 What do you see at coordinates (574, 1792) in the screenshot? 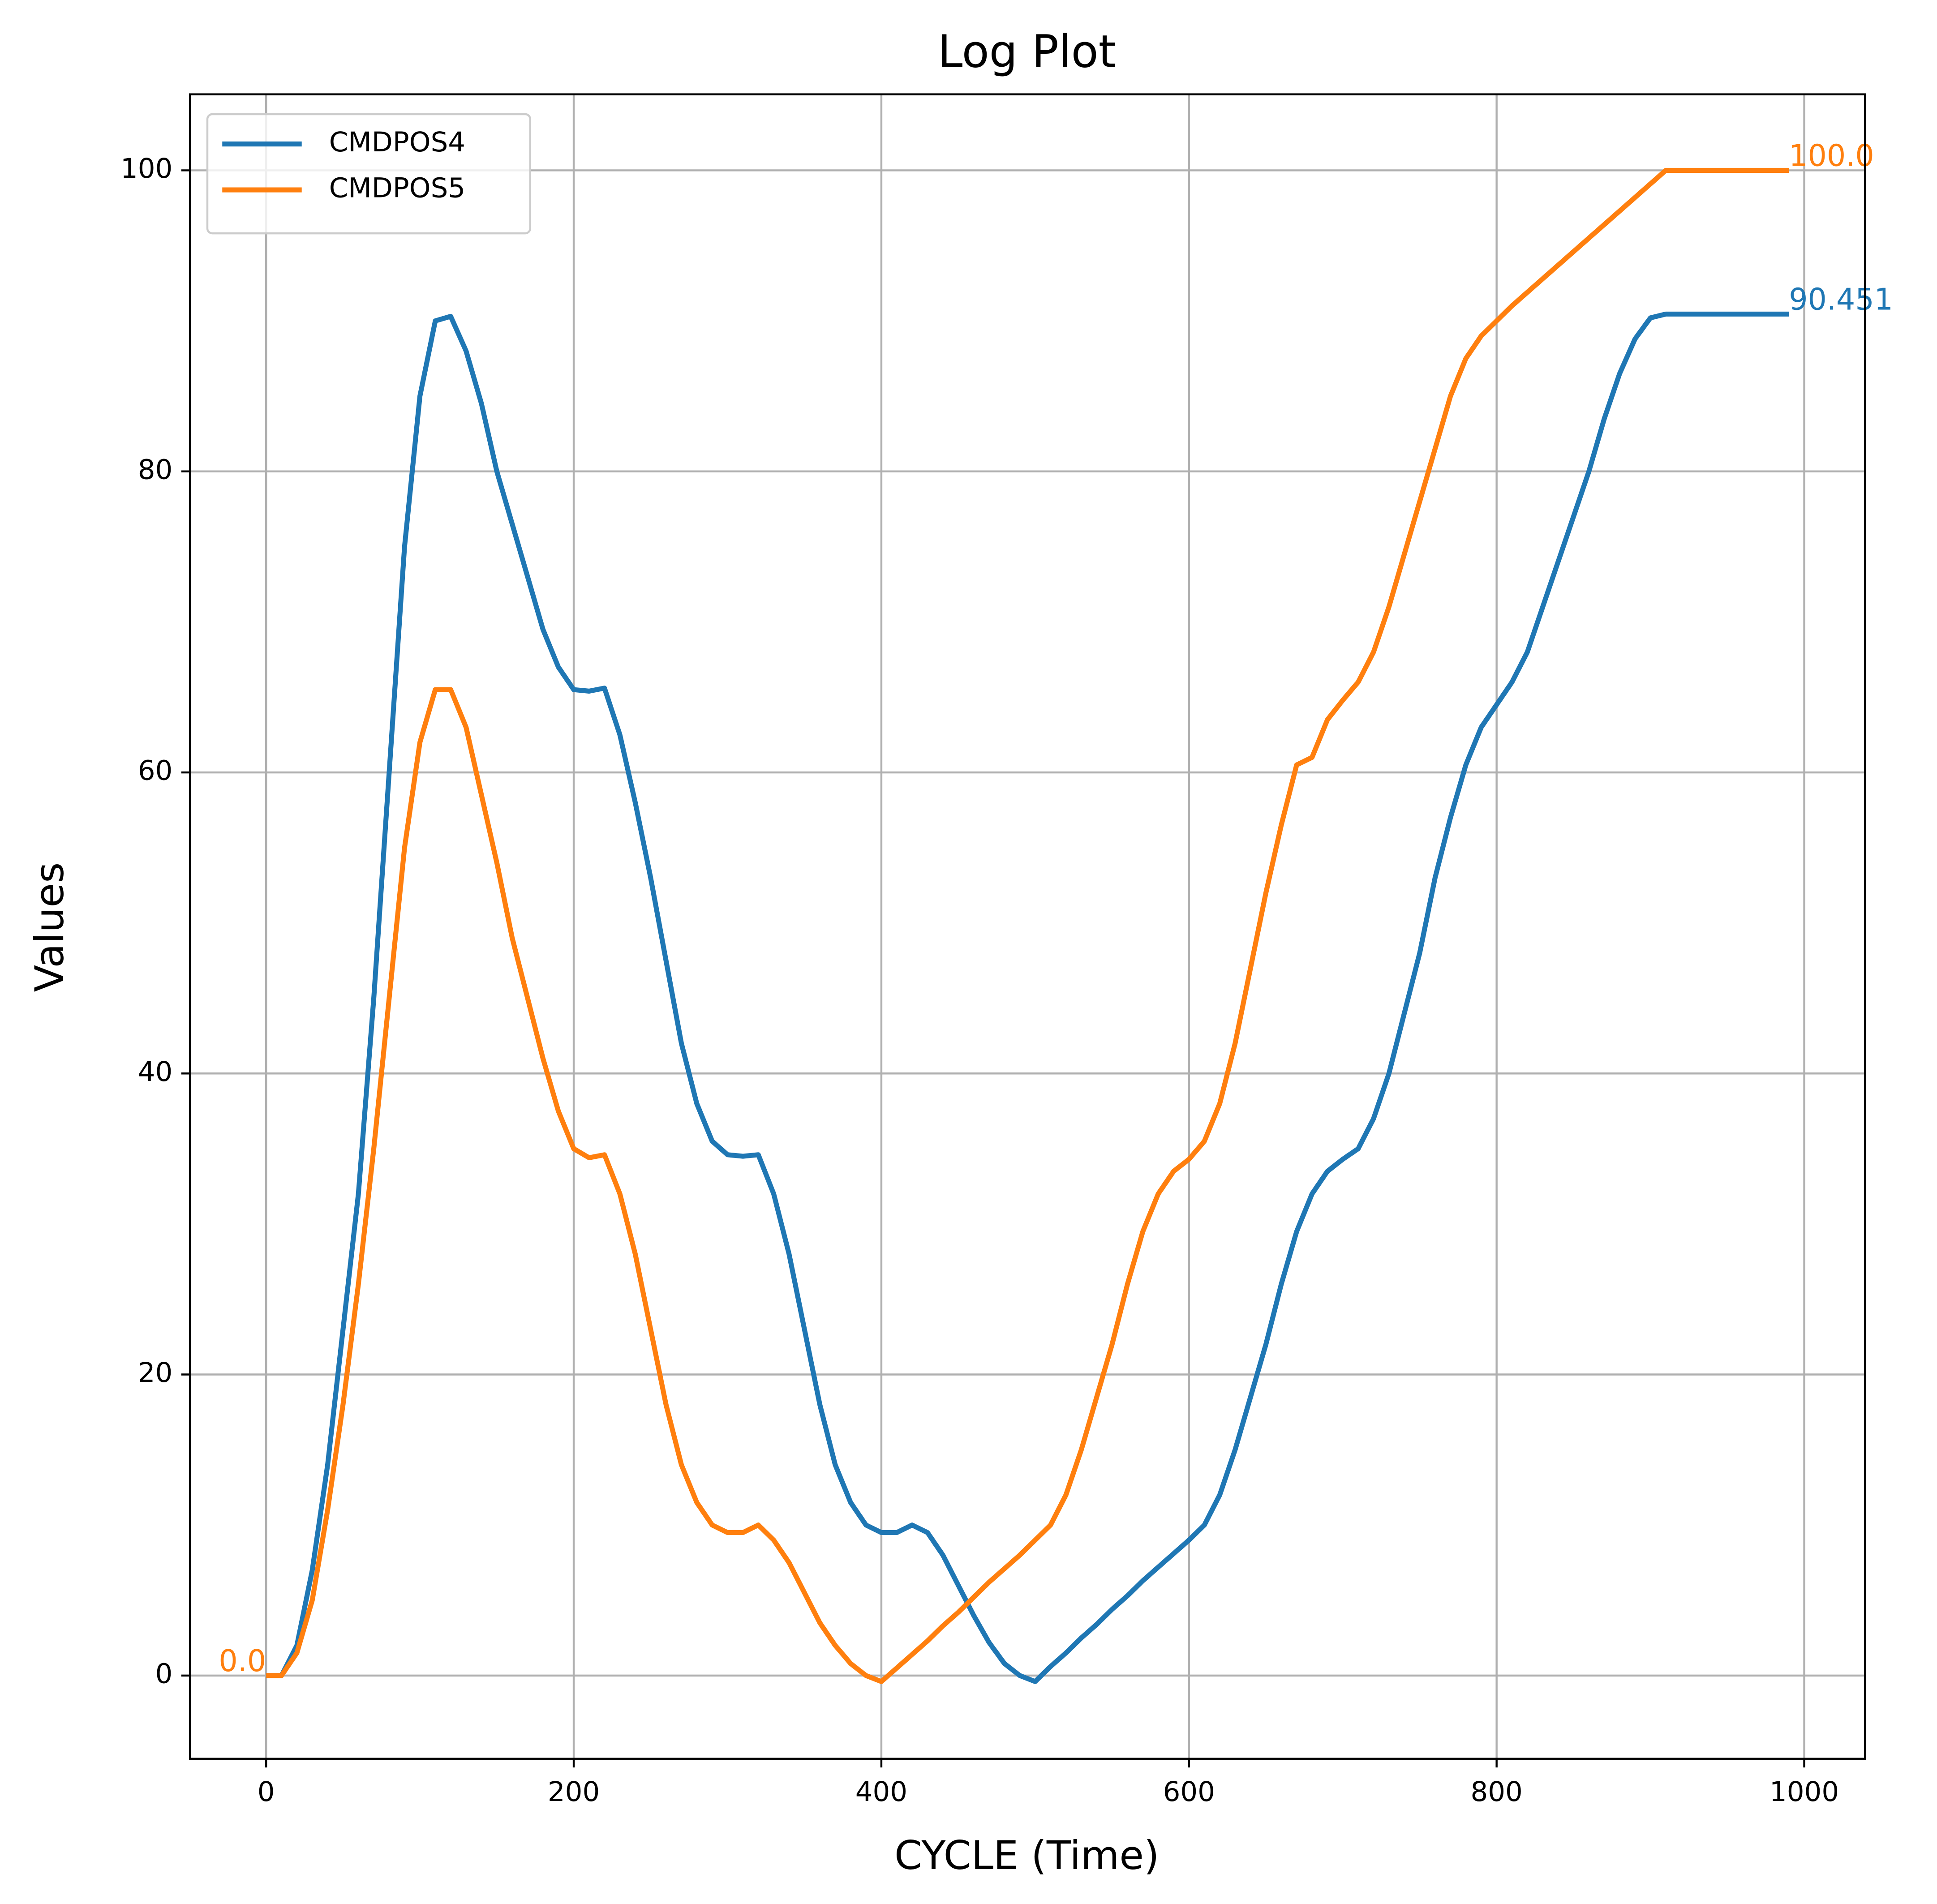
I see `x-tick-label: 200` at bounding box center [574, 1792].